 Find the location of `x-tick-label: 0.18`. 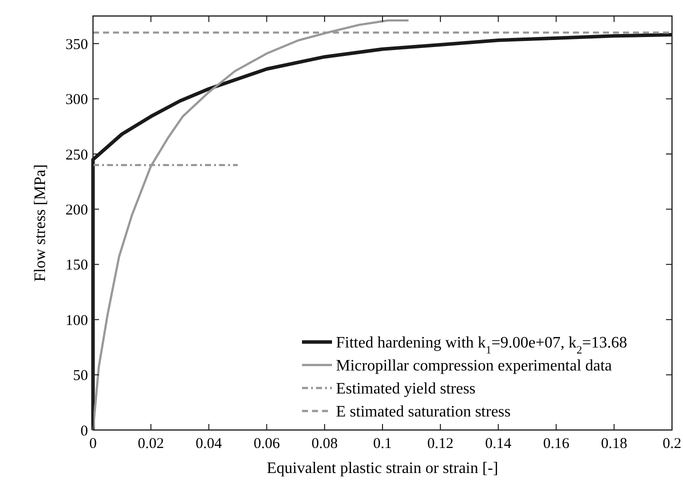

x-tick-label: 0.18 is located at coordinates (614, 444).